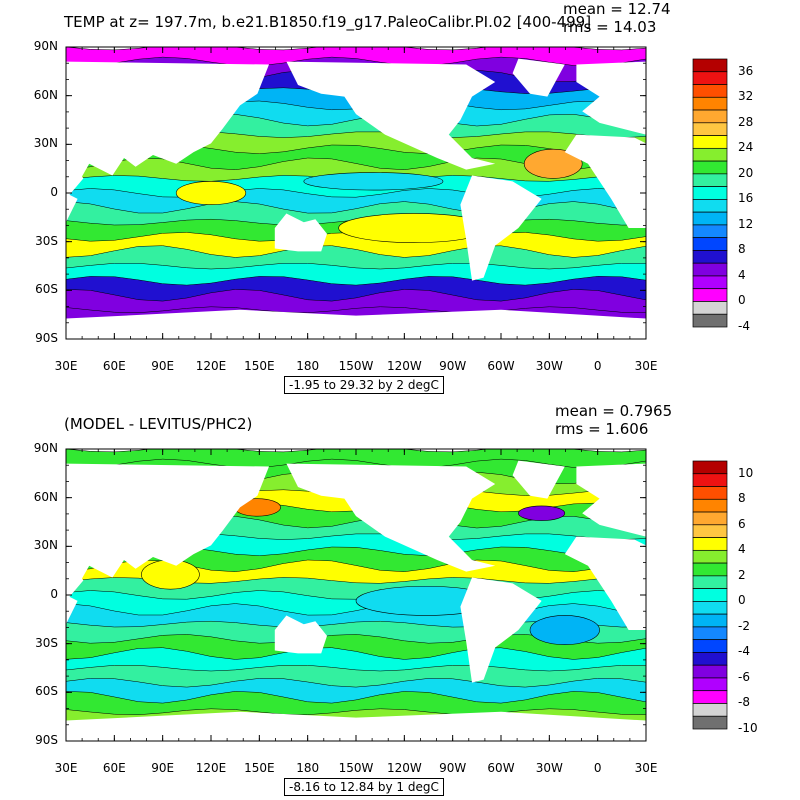  What do you see at coordinates (602, 429) in the screenshot?
I see `panel2-rms: rms = 1.606` at bounding box center [602, 429].